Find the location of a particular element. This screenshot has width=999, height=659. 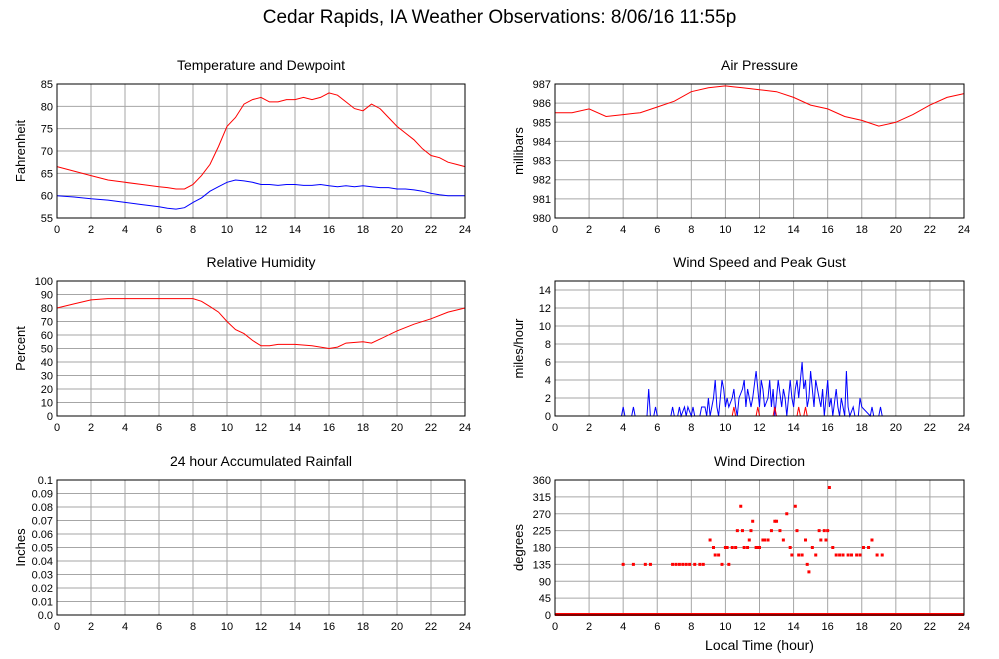

wind-direction-y-tick-label: 315 is located at coordinates (542, 498).